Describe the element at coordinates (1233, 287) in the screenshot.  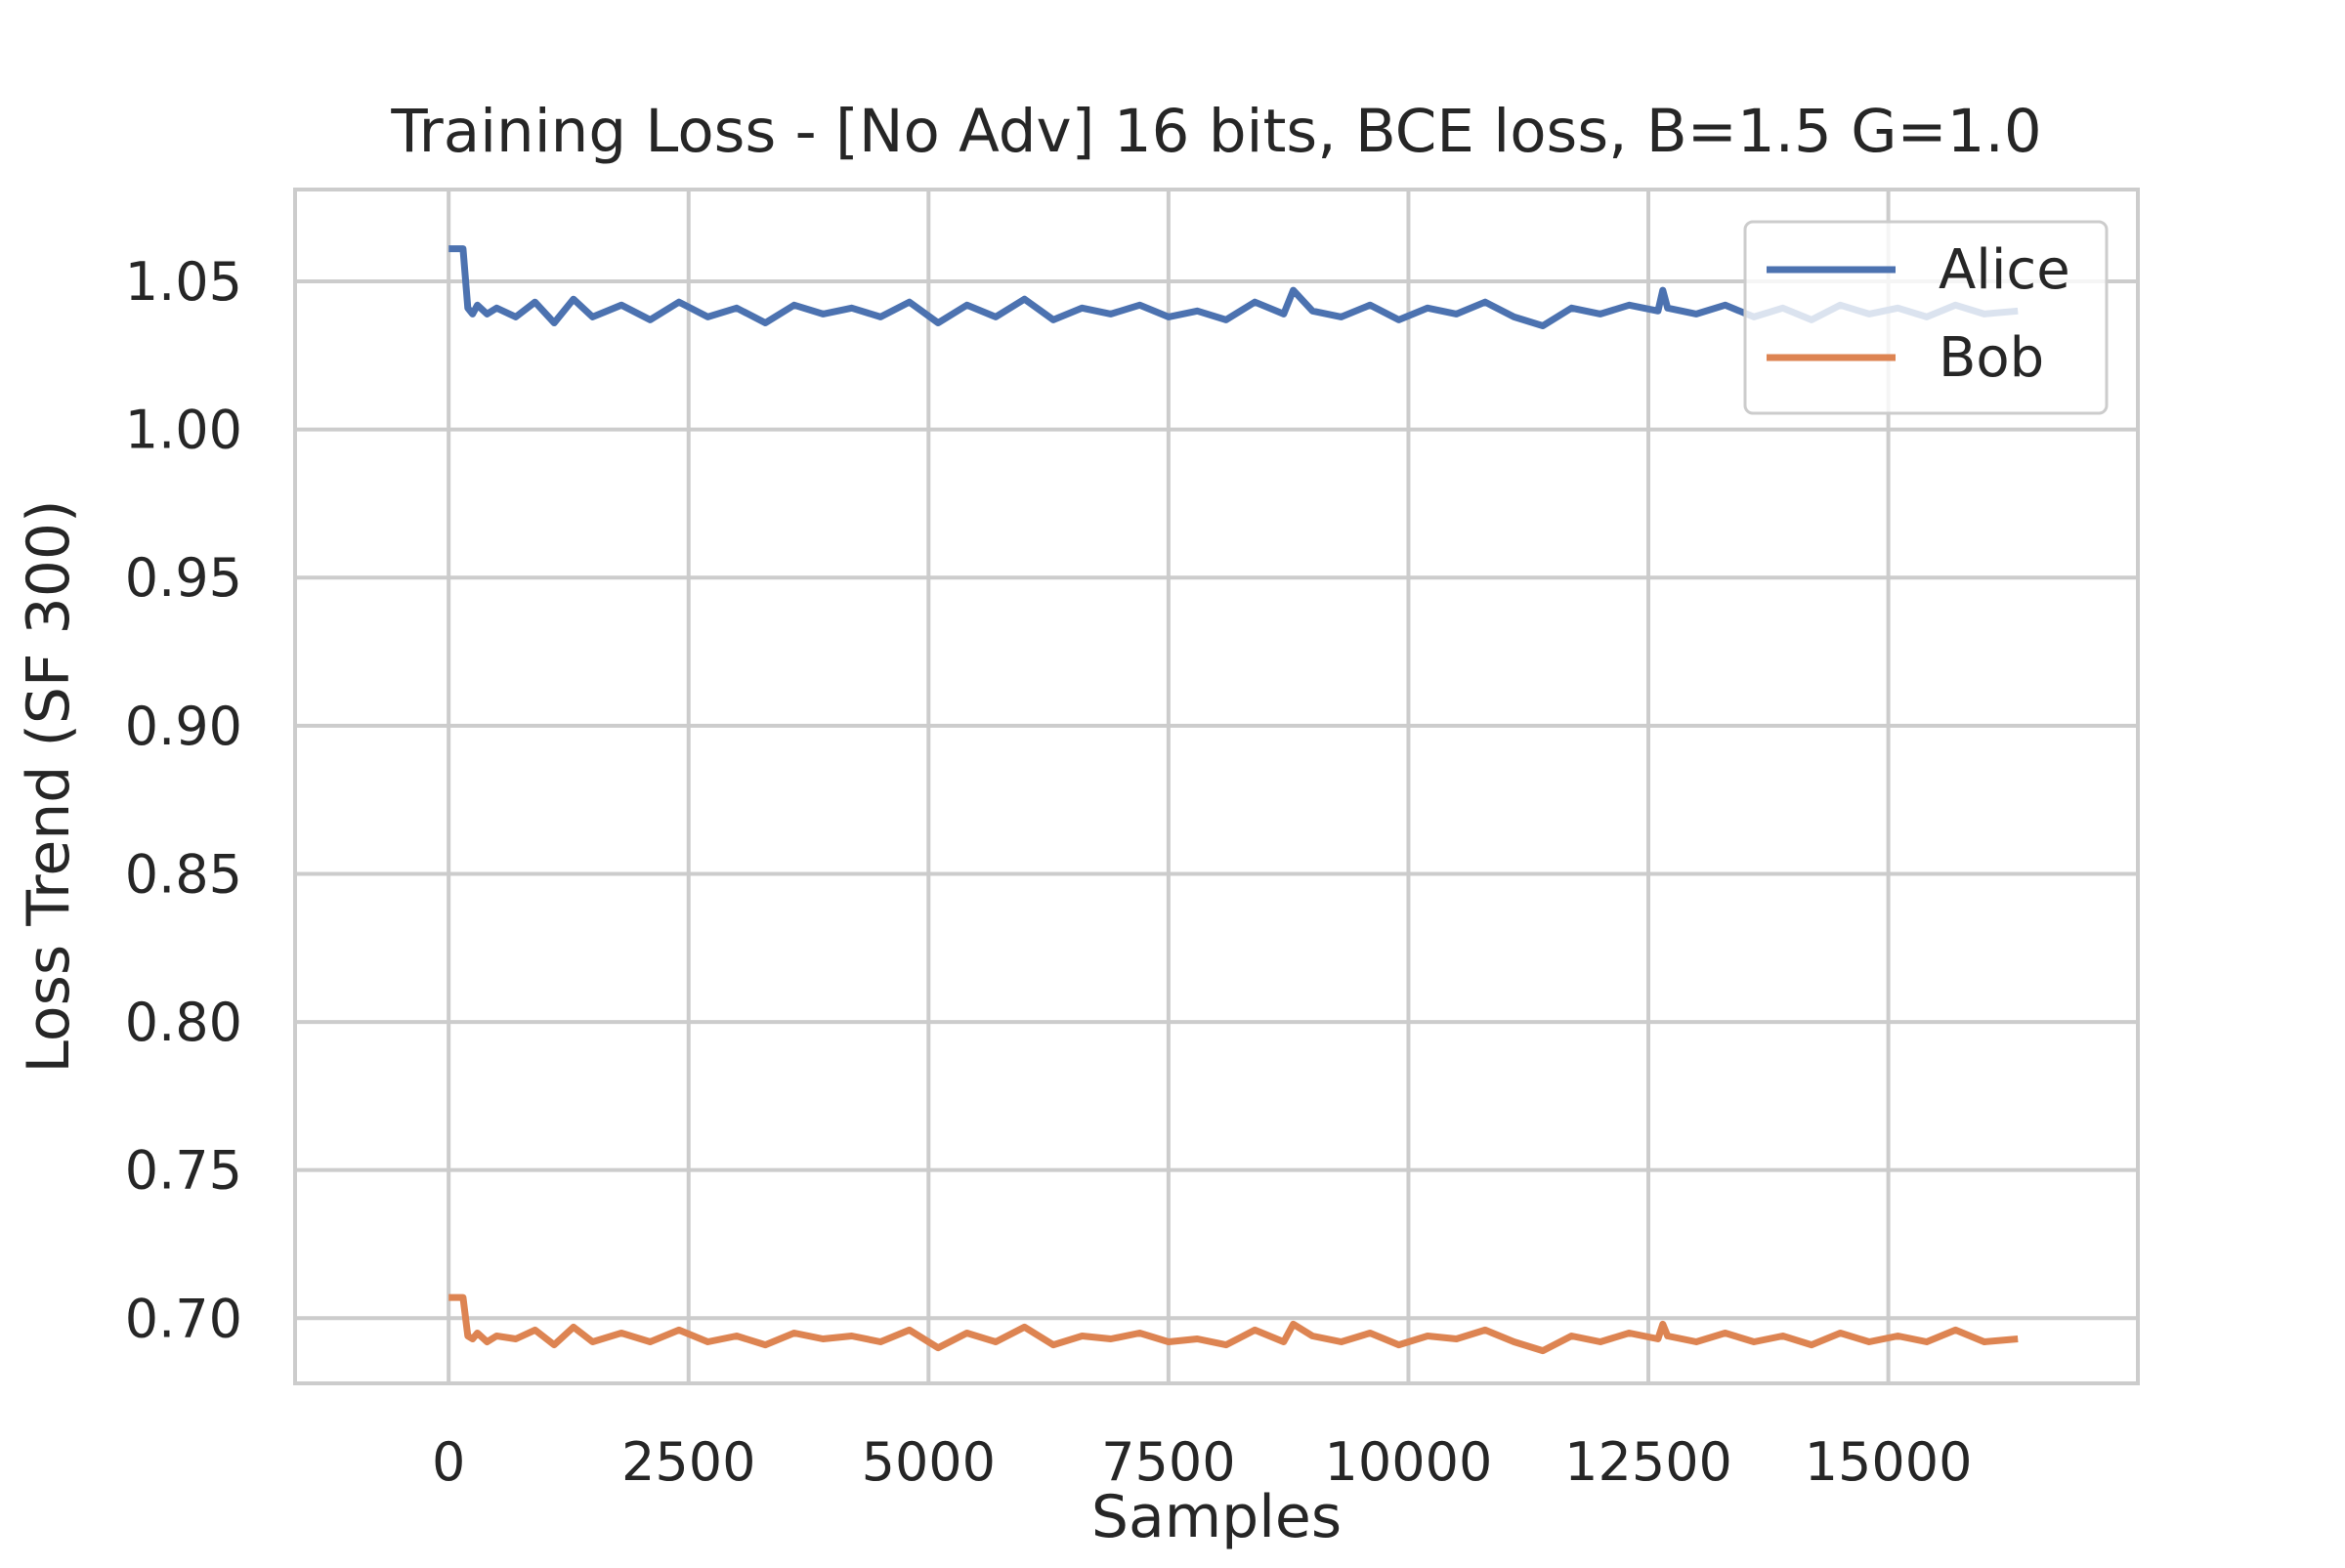
I see `series-line-alice` at that location.